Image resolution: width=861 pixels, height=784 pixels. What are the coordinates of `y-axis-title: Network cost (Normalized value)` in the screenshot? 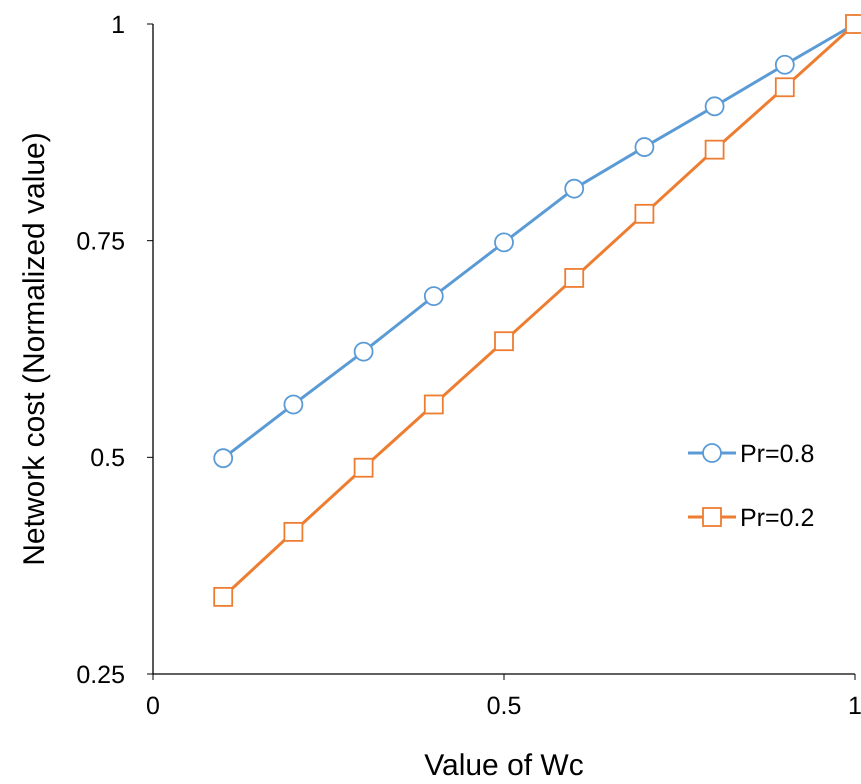 It's located at (34, 349).